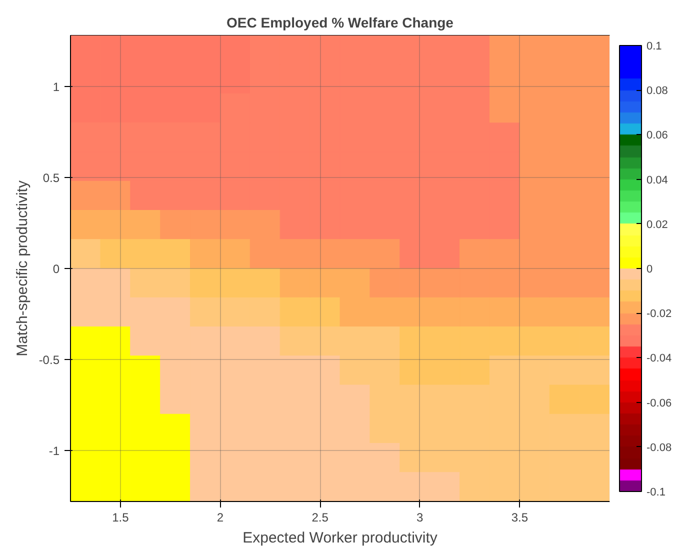 The width and height of the screenshot is (684, 556). I want to click on x-tick-label: 3.5, so click(519, 517).